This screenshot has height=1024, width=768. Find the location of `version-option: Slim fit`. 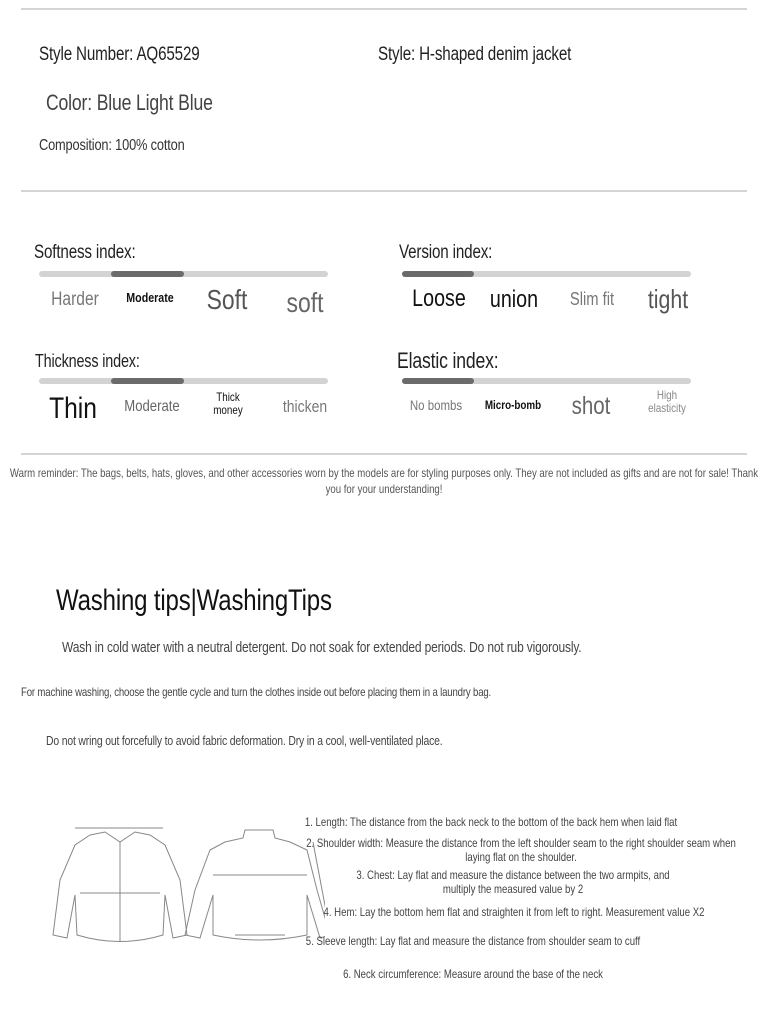

version-option: Slim fit is located at coordinates (592, 299).